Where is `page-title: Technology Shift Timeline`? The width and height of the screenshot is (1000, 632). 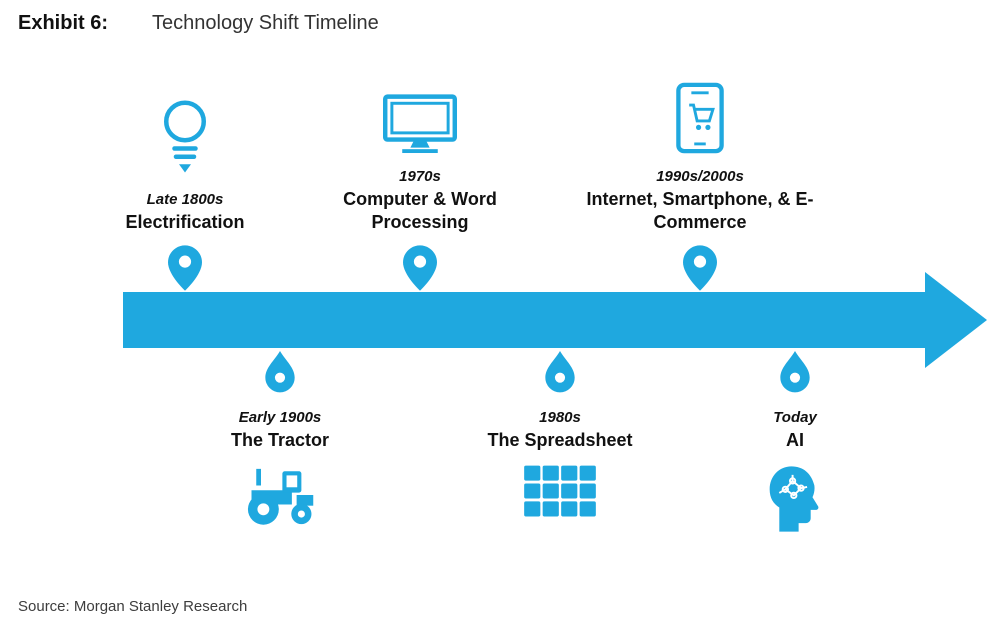 page-title: Technology Shift Timeline is located at coordinates (265, 23).